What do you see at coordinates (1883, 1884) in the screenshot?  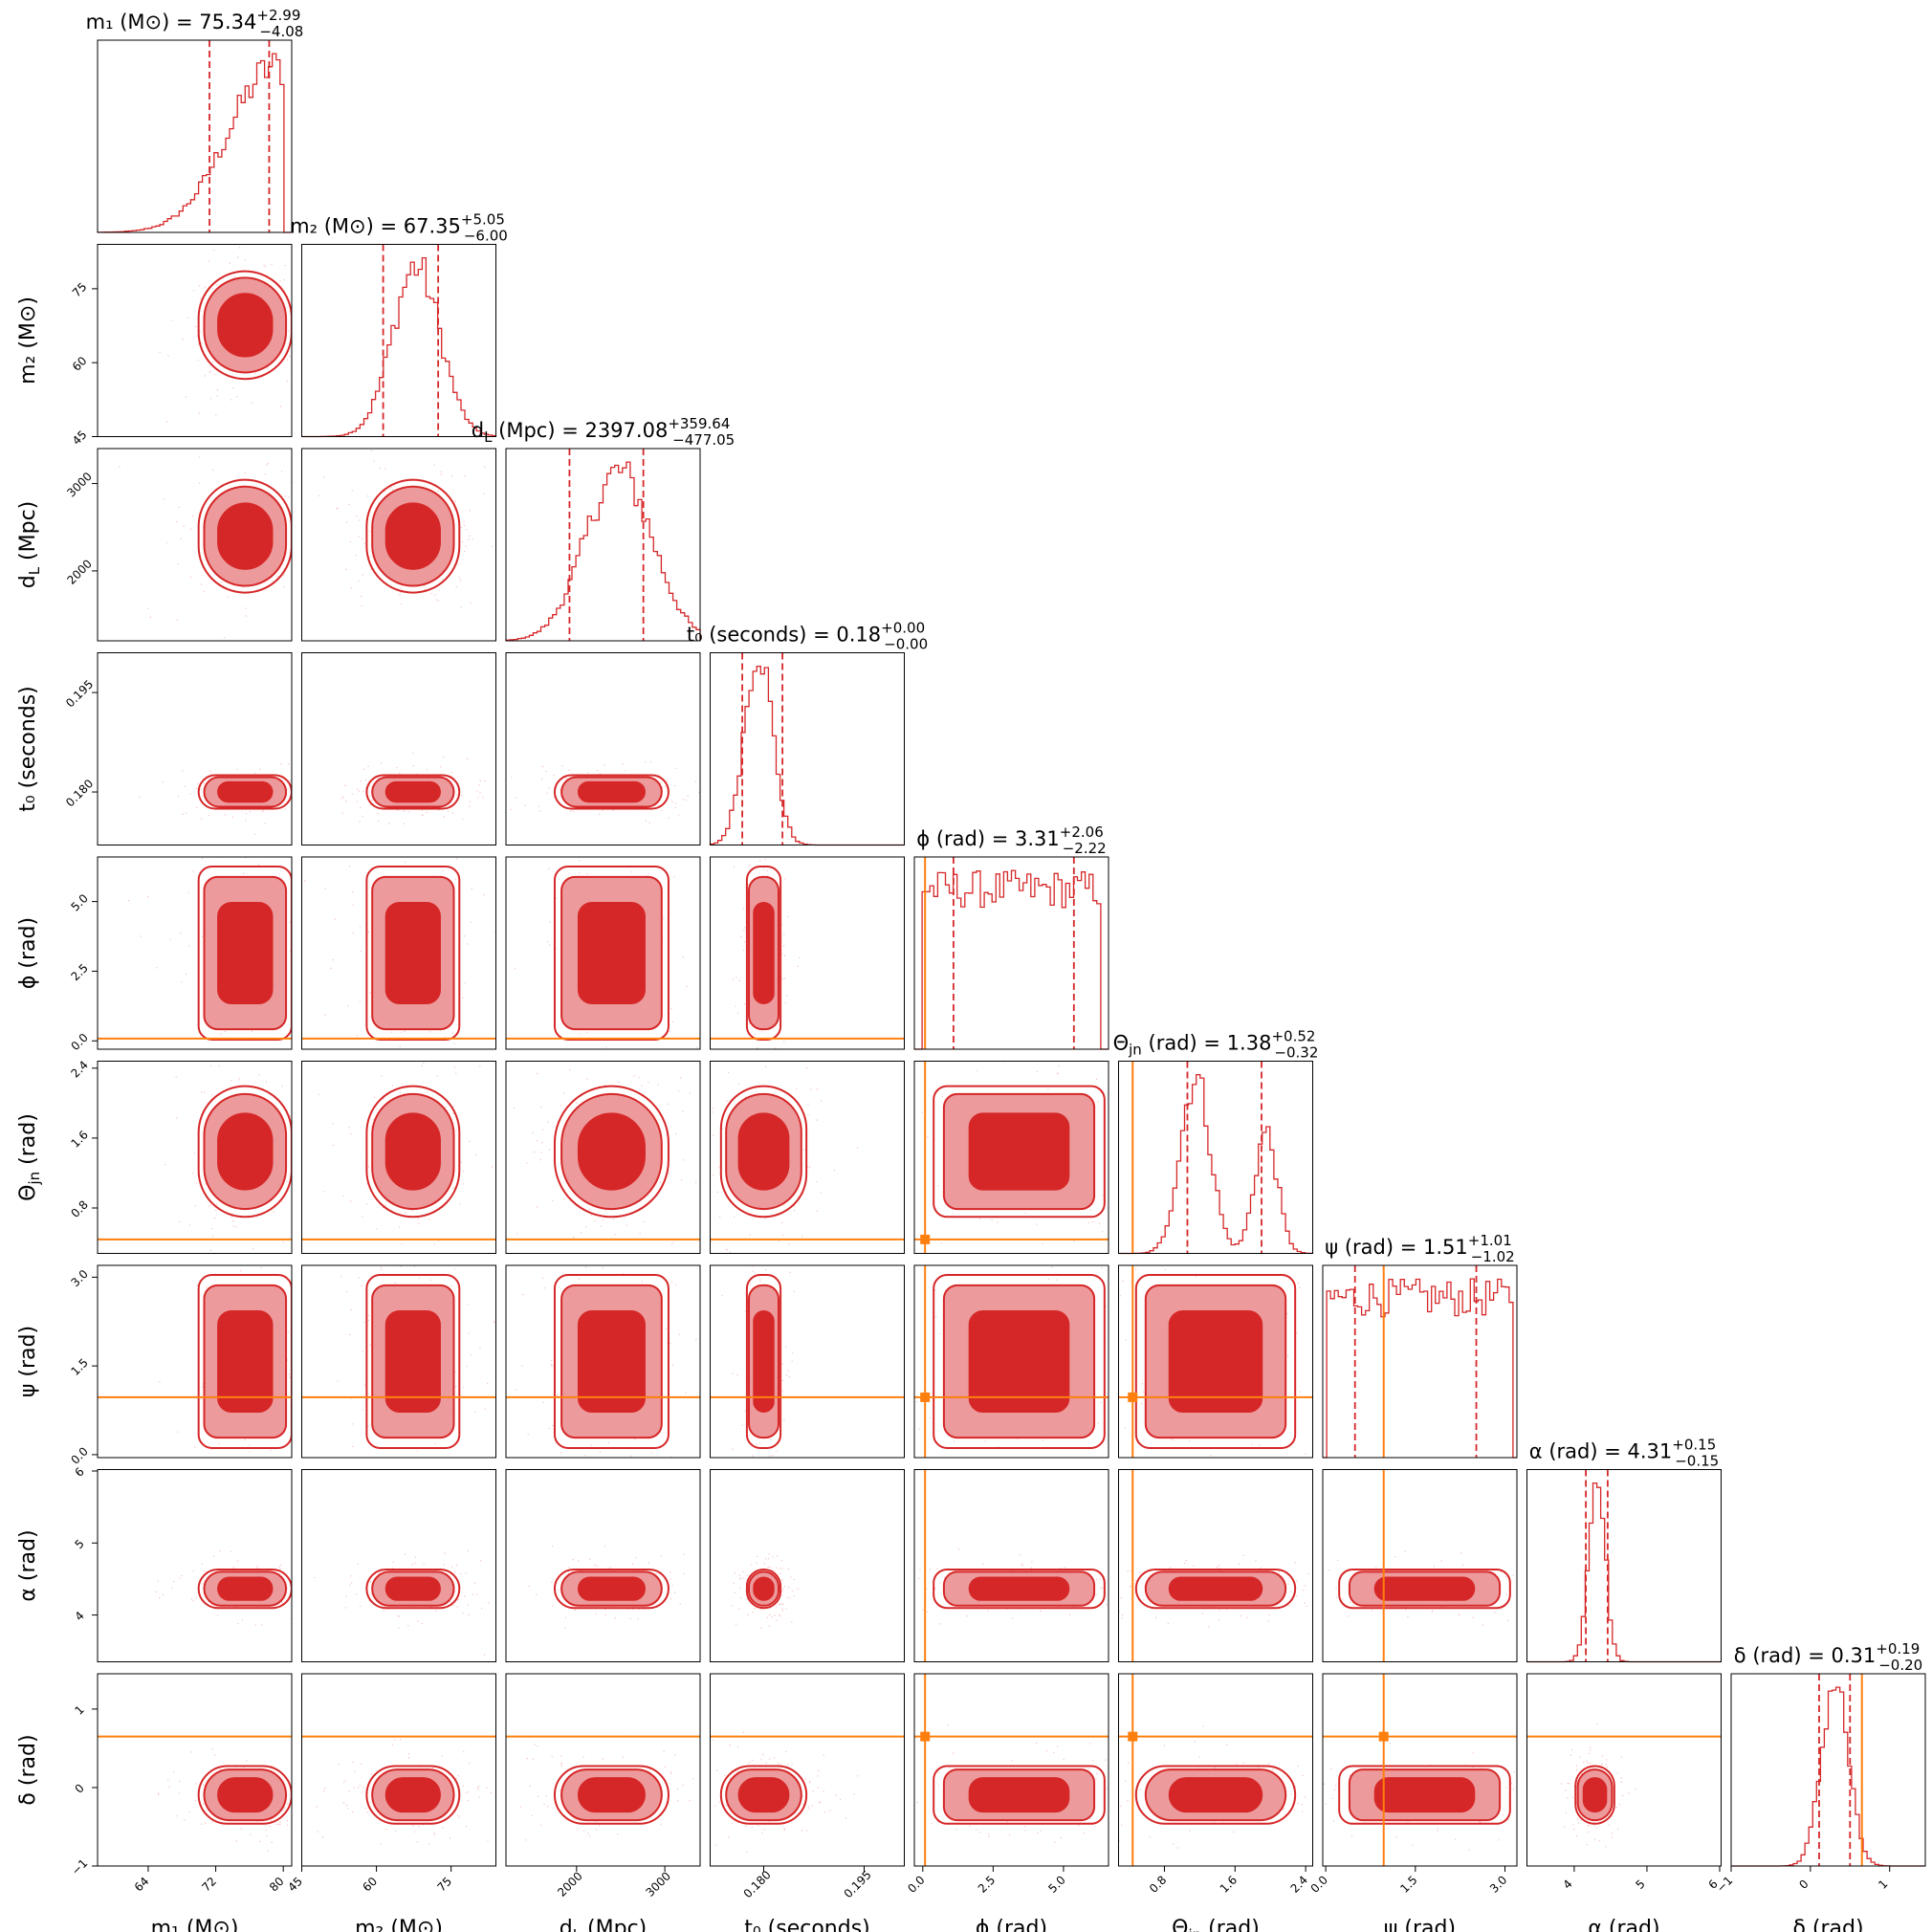 I see `x-tick-label: 1` at bounding box center [1883, 1884].